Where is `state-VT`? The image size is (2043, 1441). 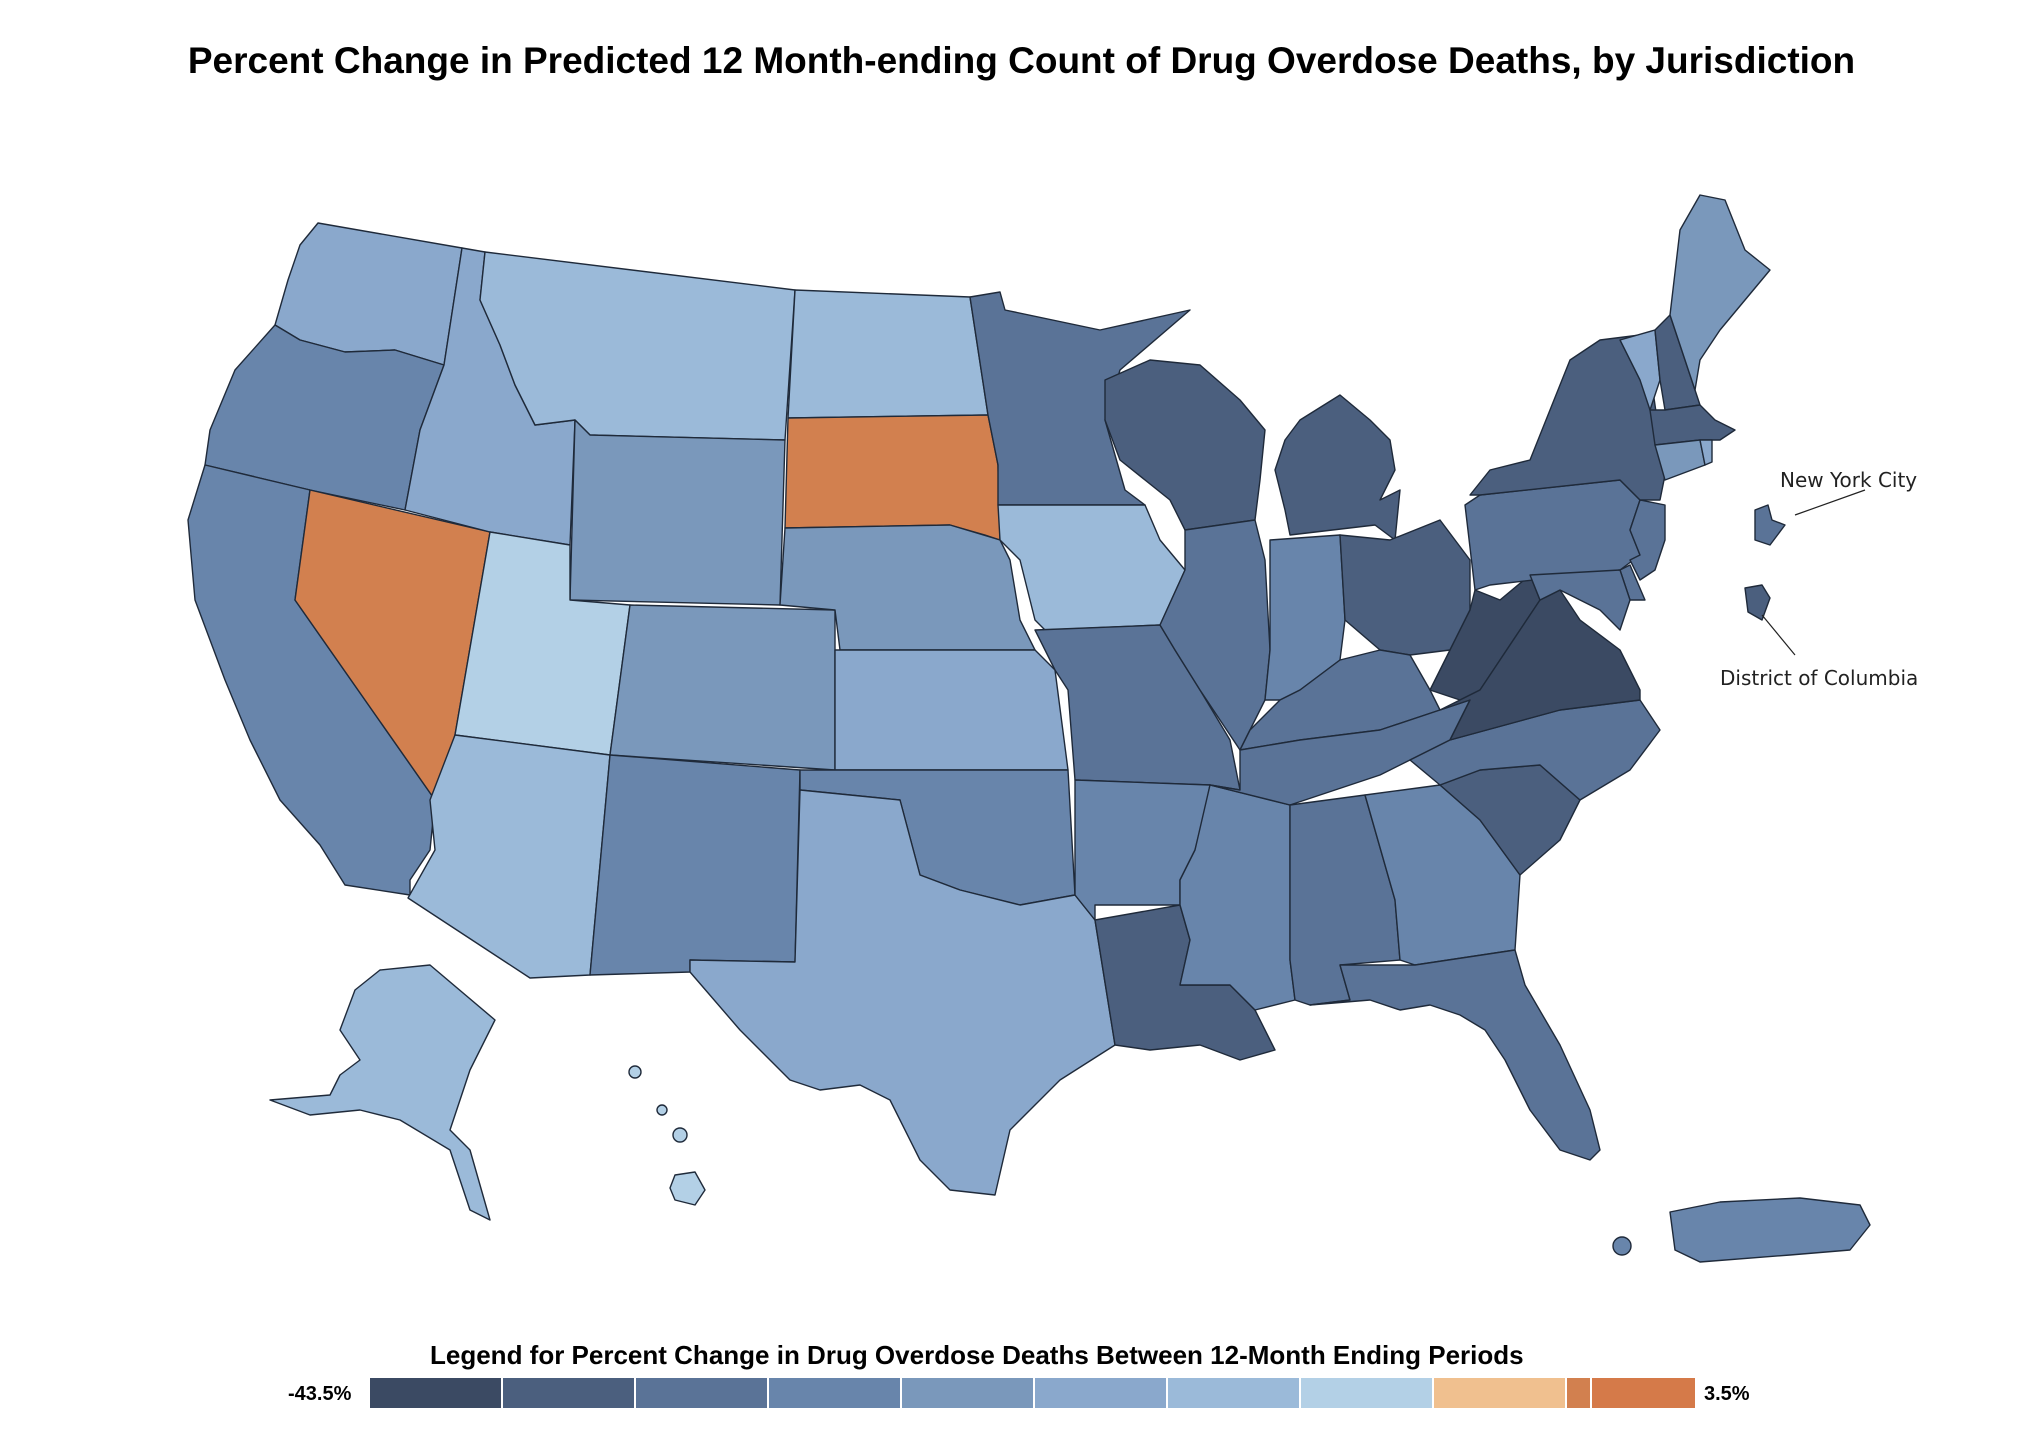 state-VT is located at coordinates (1640, 370).